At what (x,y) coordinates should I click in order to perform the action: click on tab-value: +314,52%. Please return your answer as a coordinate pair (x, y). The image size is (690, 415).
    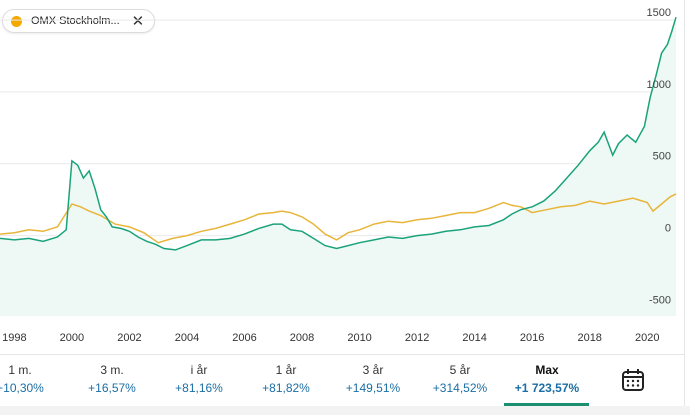
    Looking at the image, I should click on (460, 388).